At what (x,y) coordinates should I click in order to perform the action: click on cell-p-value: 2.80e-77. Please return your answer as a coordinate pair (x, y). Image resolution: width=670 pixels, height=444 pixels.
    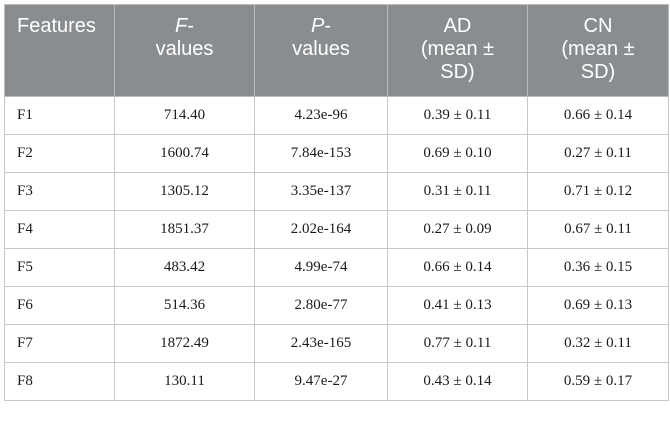
    Looking at the image, I should click on (321, 305).